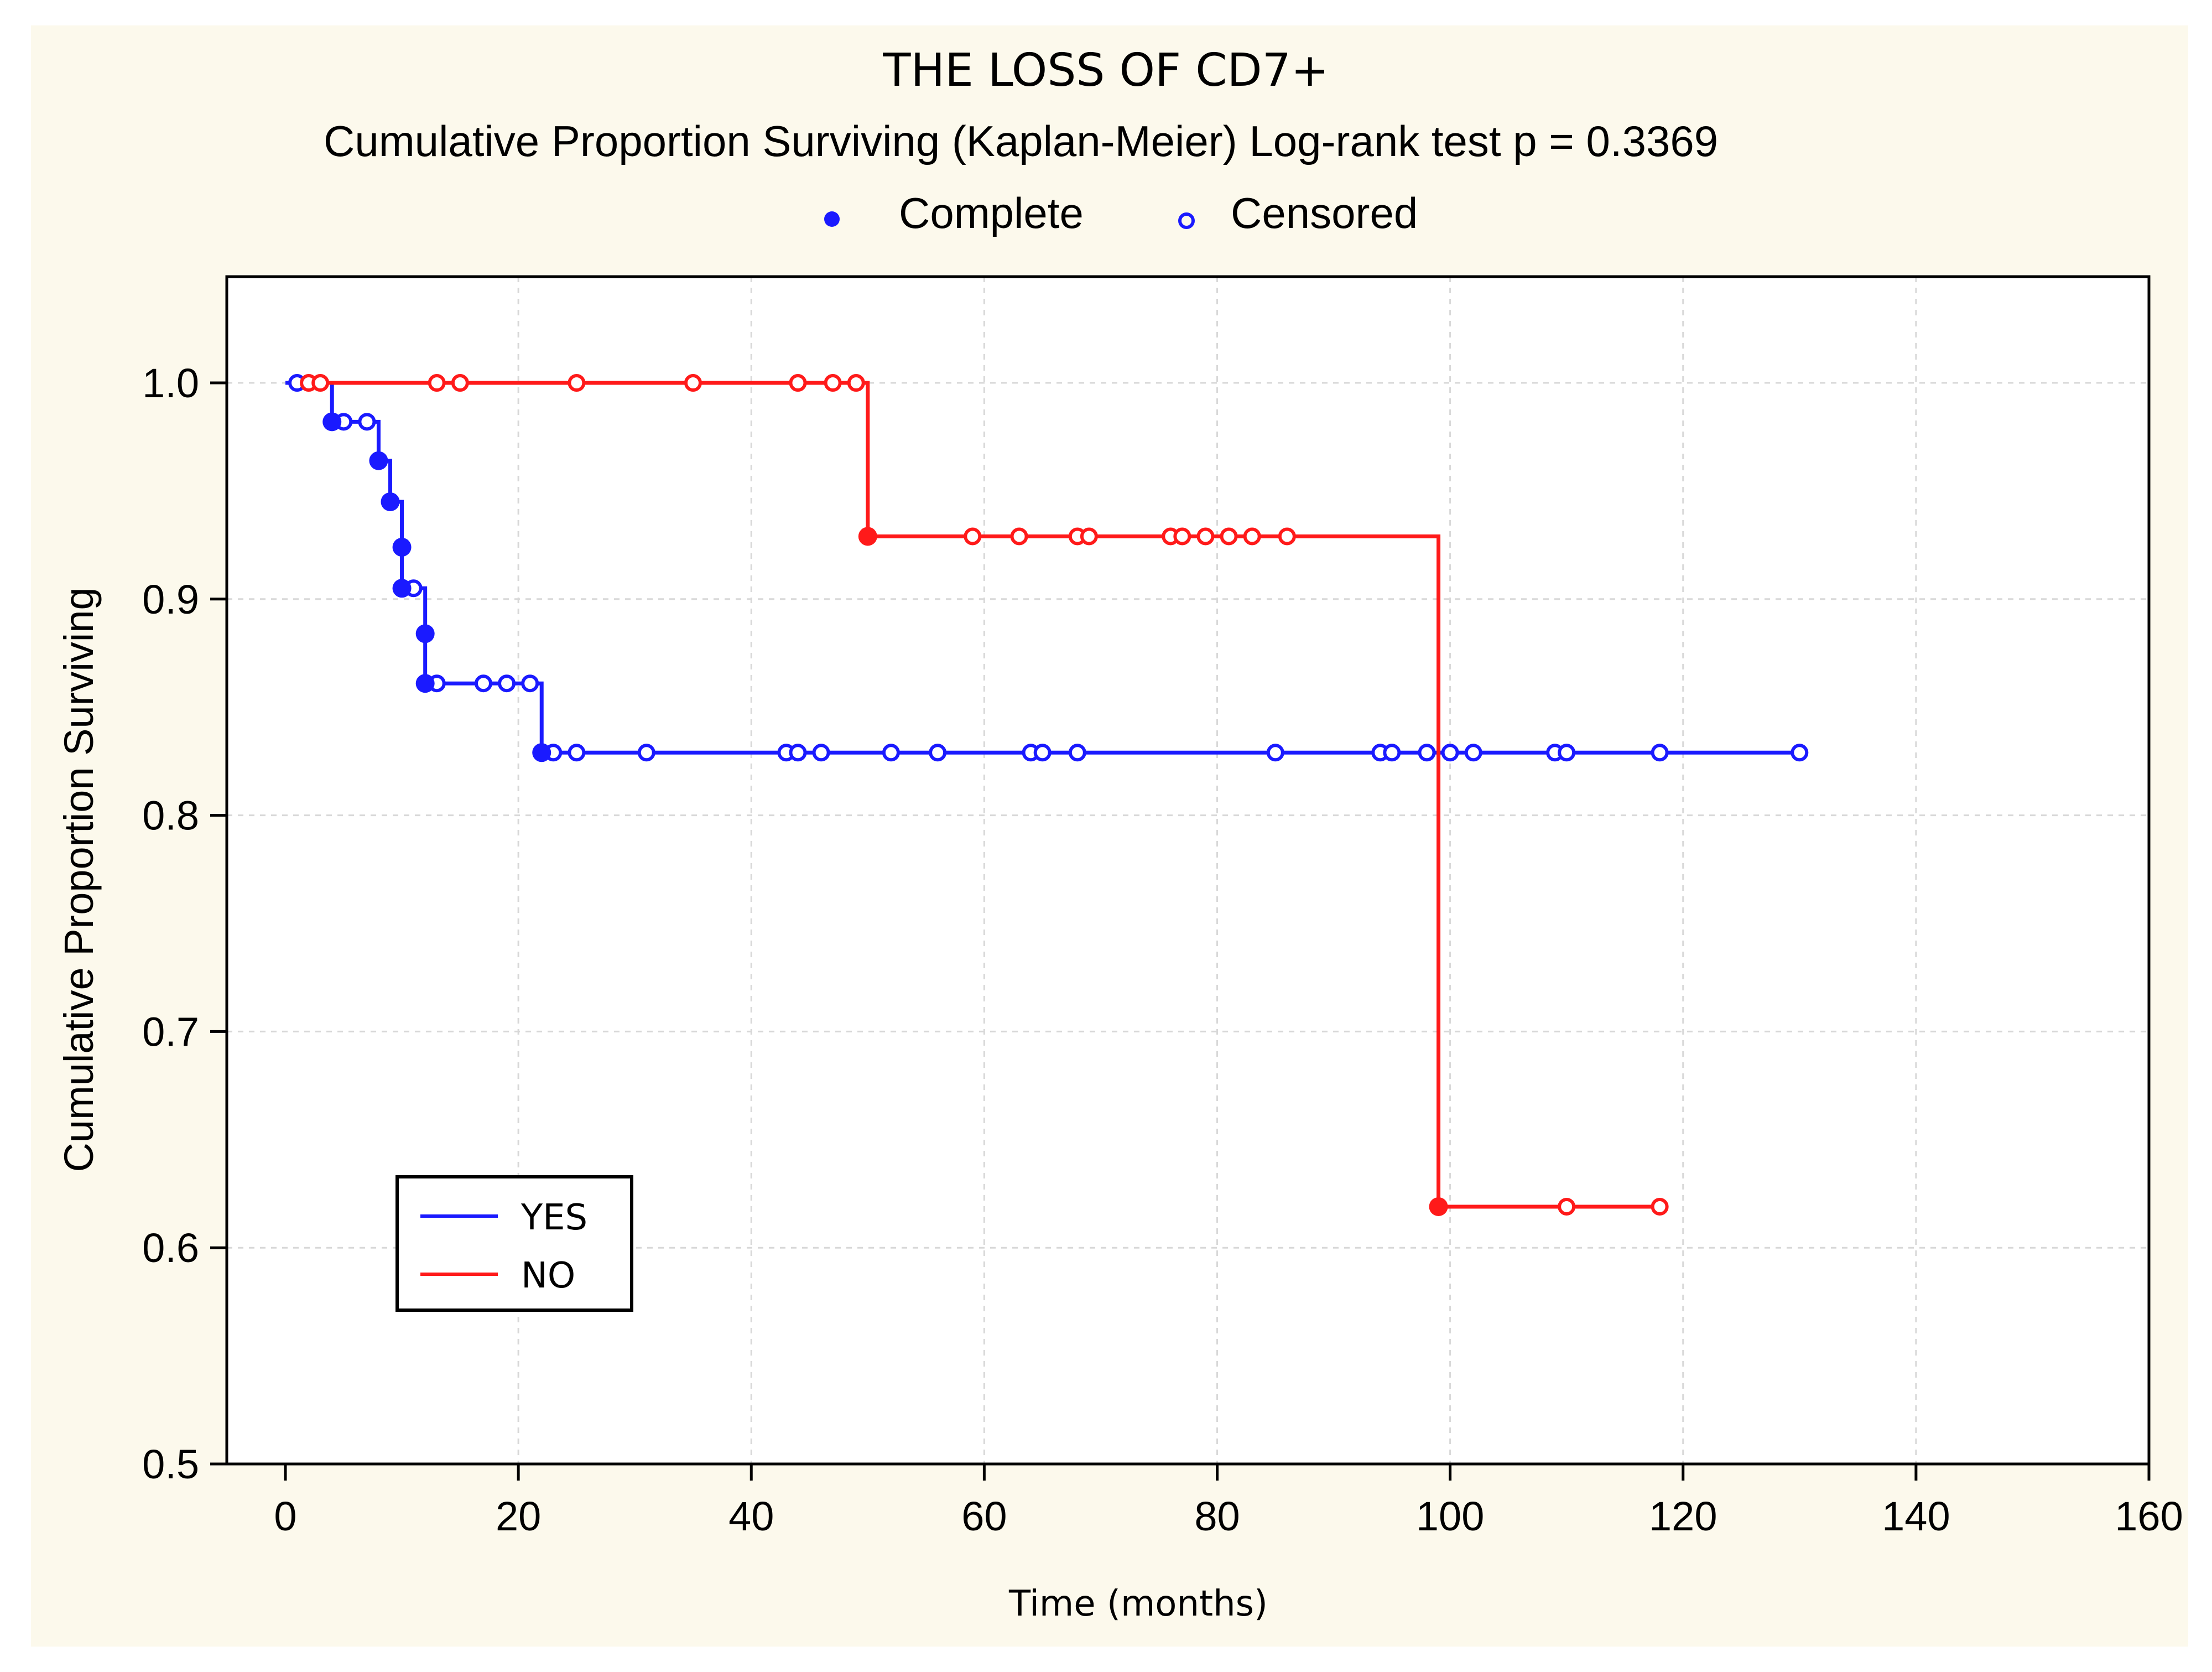 The width and height of the screenshot is (2212, 1672). What do you see at coordinates (79, 879) in the screenshot?
I see `y-axis-label: Cumulative Proportion Surviving` at bounding box center [79, 879].